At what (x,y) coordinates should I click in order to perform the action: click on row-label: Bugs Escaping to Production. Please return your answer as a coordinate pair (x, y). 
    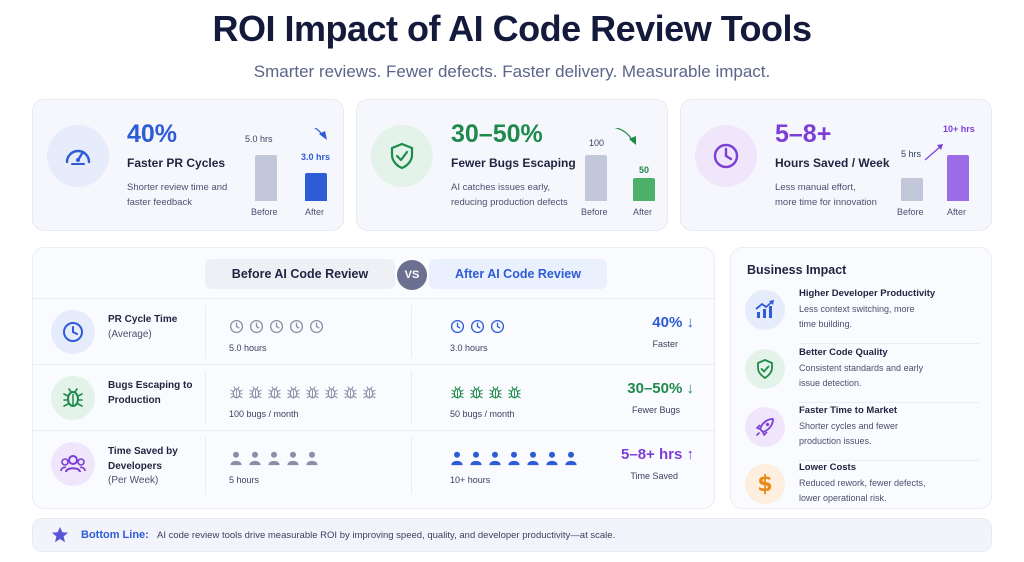
    Looking at the image, I should click on (150, 393).